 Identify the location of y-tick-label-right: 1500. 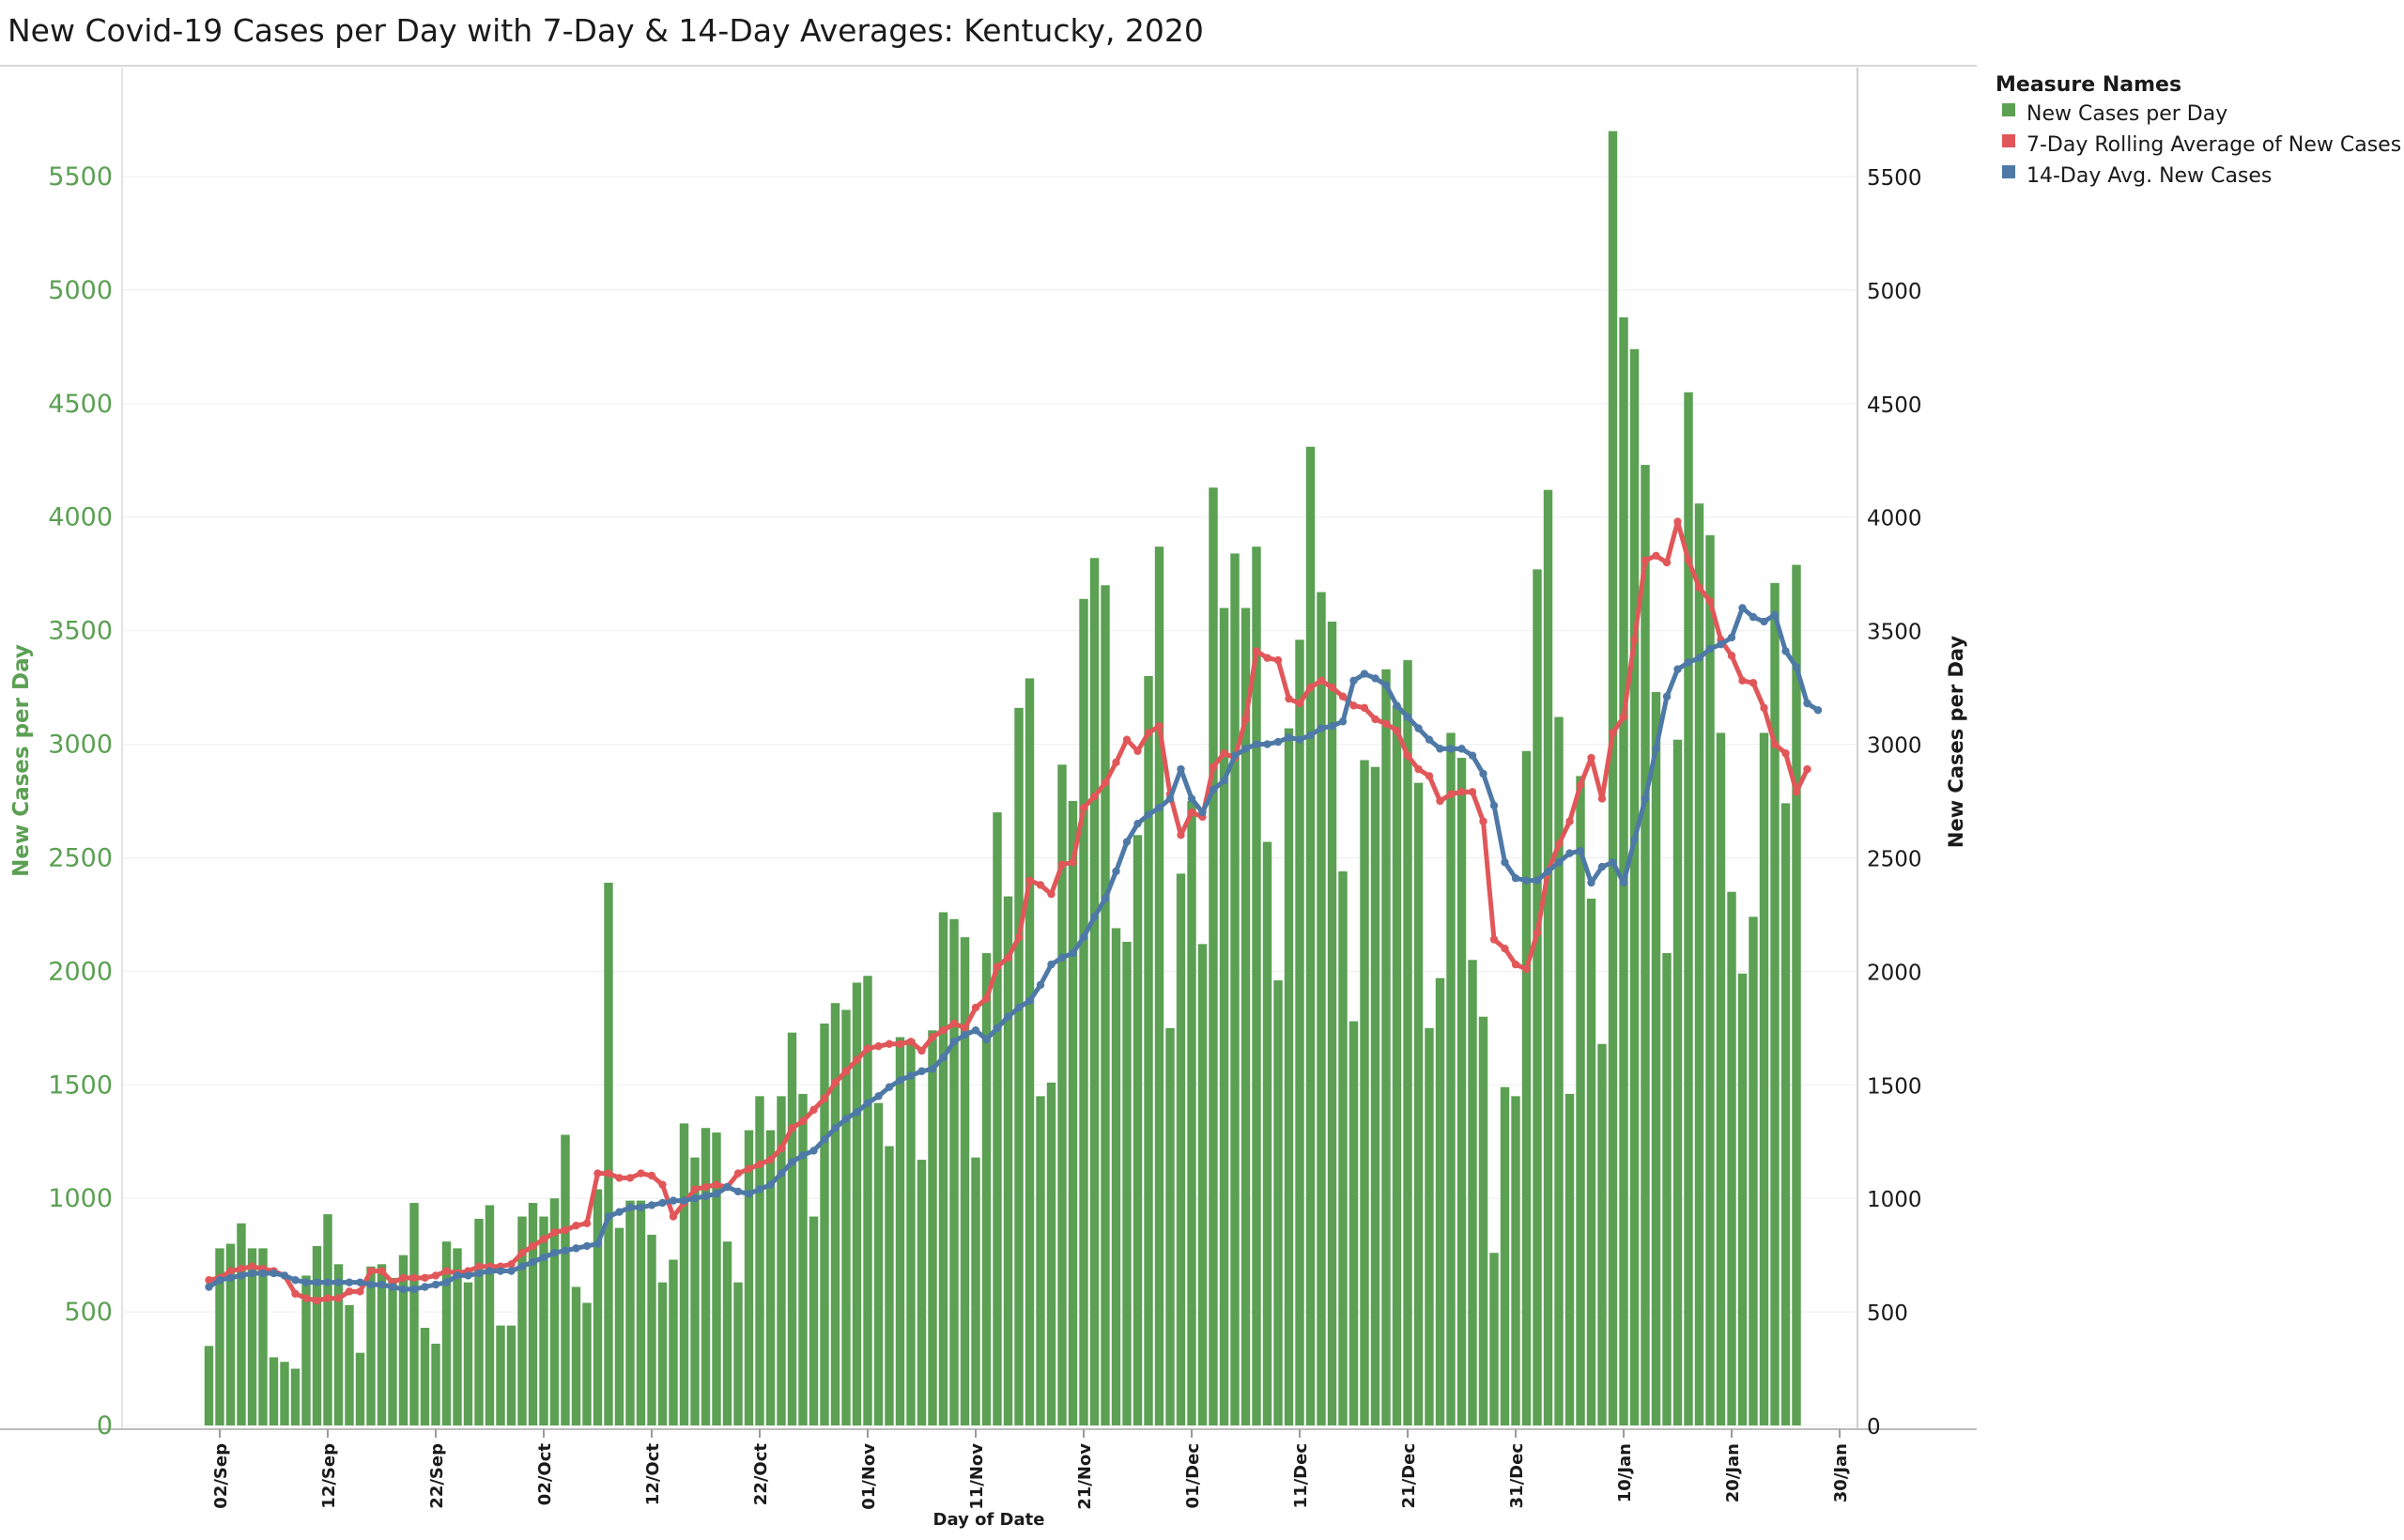
(1894, 1086).